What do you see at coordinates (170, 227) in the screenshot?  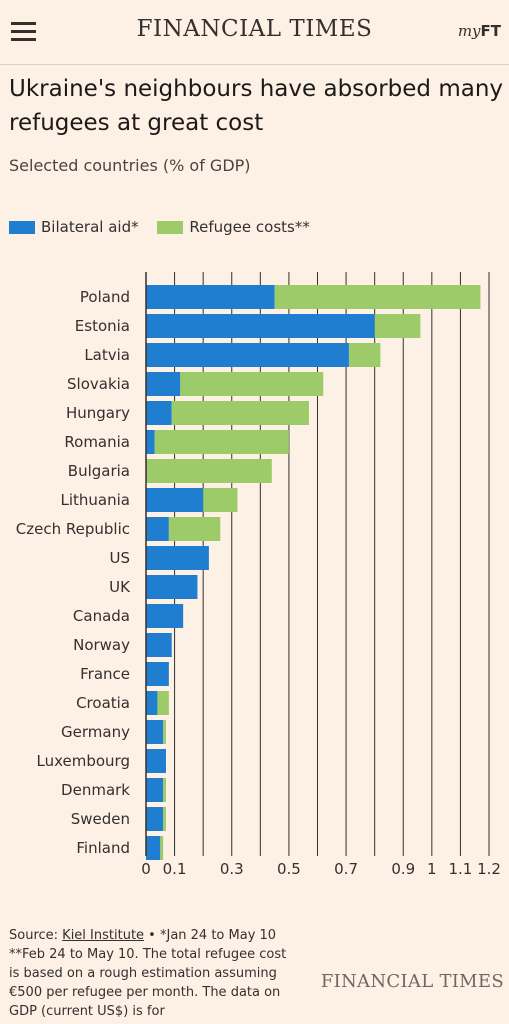 I see `legend-swatch-refugee-costs` at bounding box center [170, 227].